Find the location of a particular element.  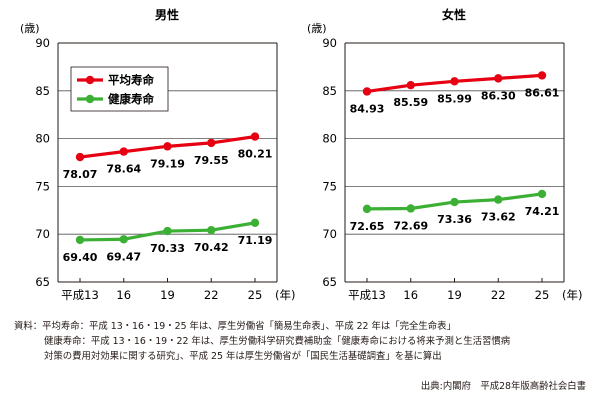

data-label-life-expectancy-male: 79.19 is located at coordinates (167, 163).